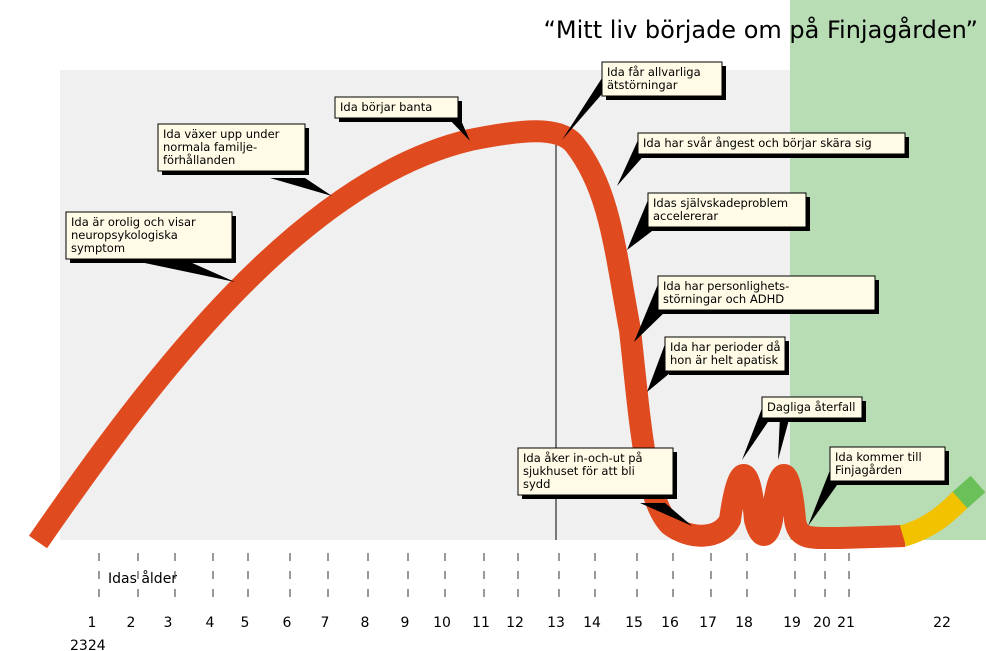 The image size is (986, 651). What do you see at coordinates (708, 623) in the screenshot?
I see `age-label: 17` at bounding box center [708, 623].